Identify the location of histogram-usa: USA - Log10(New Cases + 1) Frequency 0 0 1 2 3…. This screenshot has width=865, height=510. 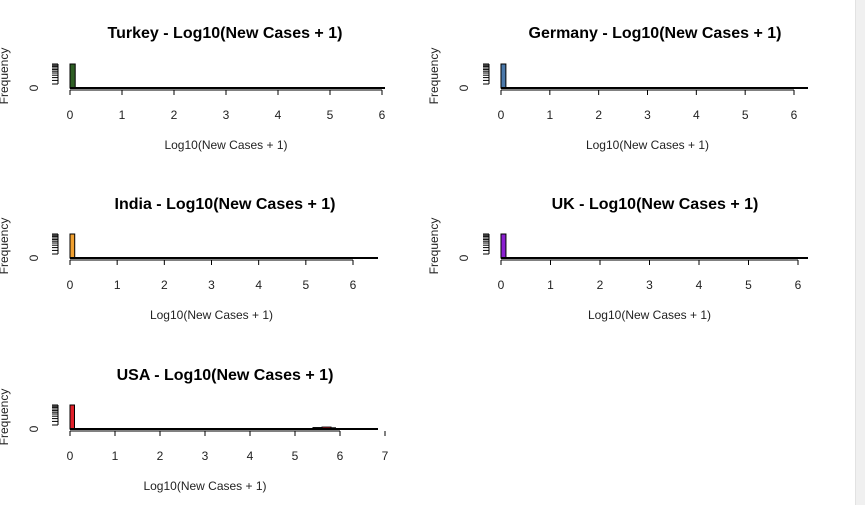
(194, 430).